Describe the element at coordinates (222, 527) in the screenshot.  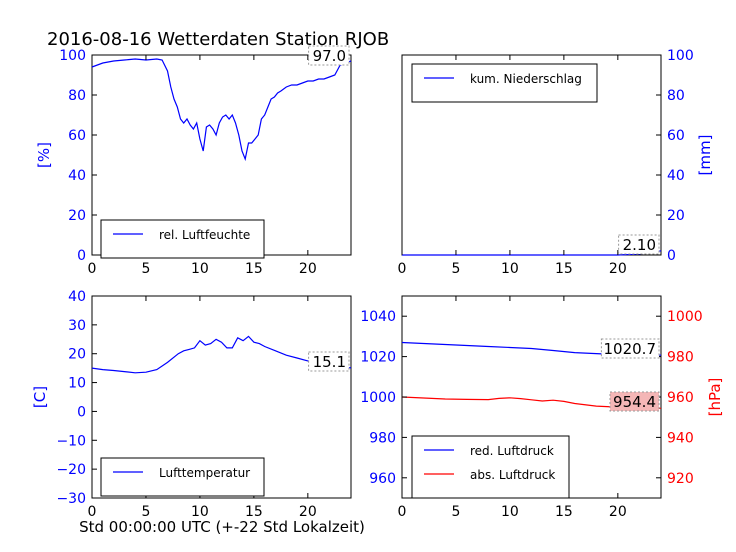
I see `figure-xlabel: Std 00:00:00 UTC (+-22 Std Lokalzeit)` at that location.